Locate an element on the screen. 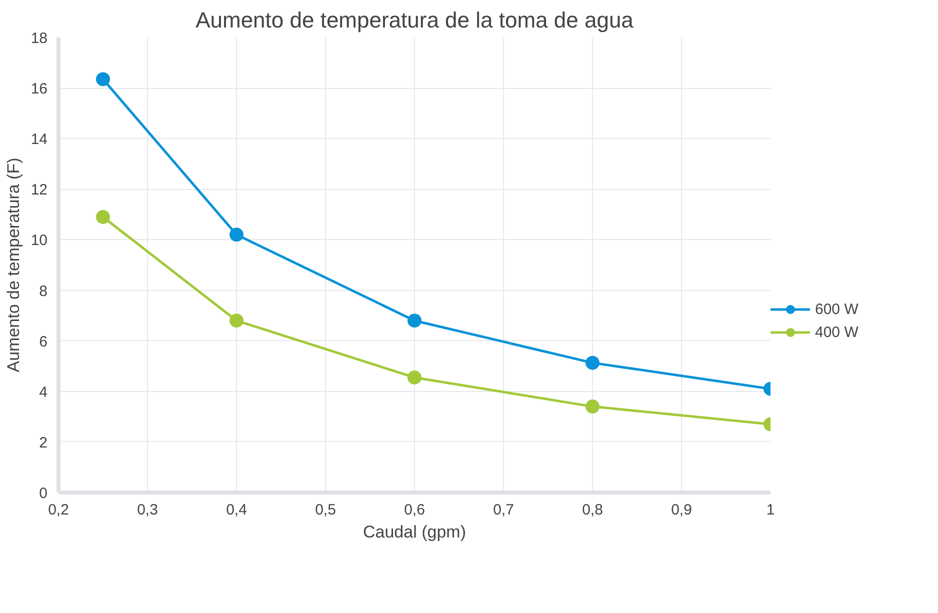  x-tick-label: 0,7 is located at coordinates (503, 510).